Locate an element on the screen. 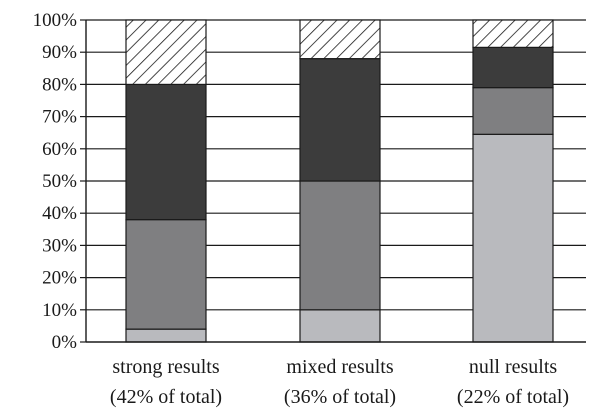 This screenshot has width=601, height=411. category-label: mixed results is located at coordinates (339, 367).